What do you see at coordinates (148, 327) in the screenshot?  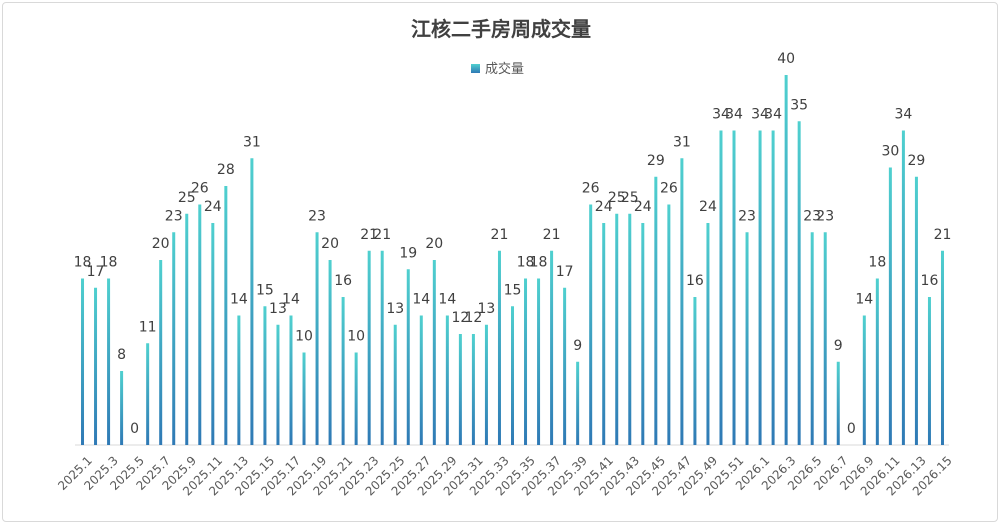 I see `bar-value-label: 11` at bounding box center [148, 327].